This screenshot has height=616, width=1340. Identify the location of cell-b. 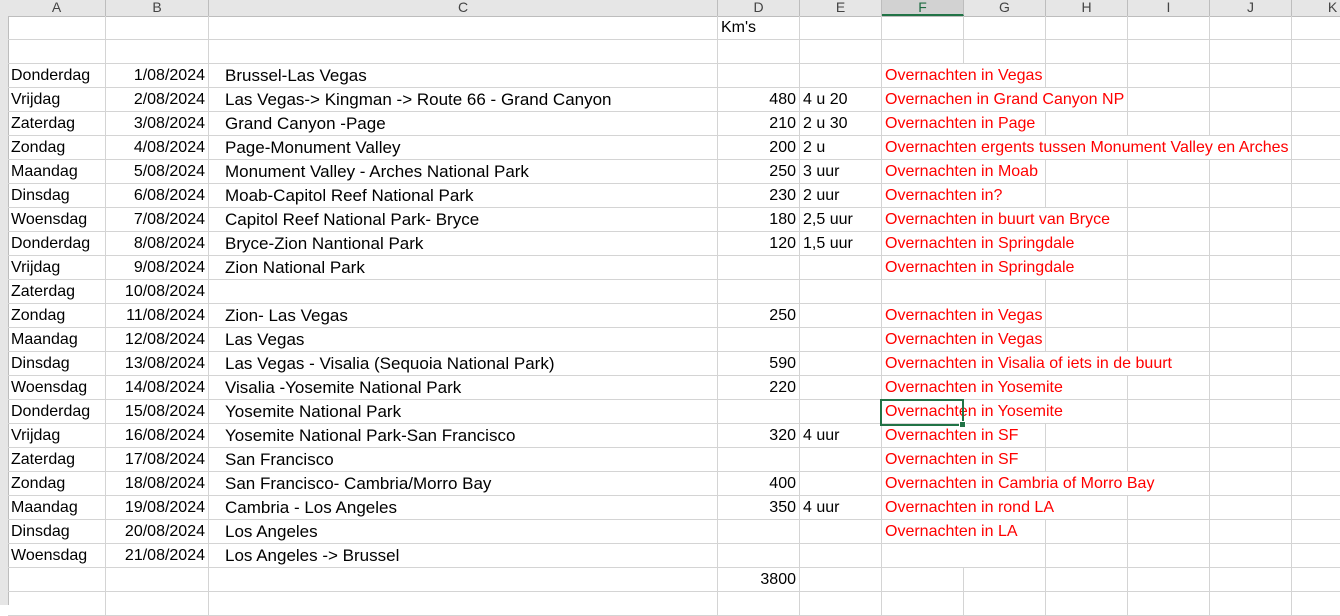
(157, 52).